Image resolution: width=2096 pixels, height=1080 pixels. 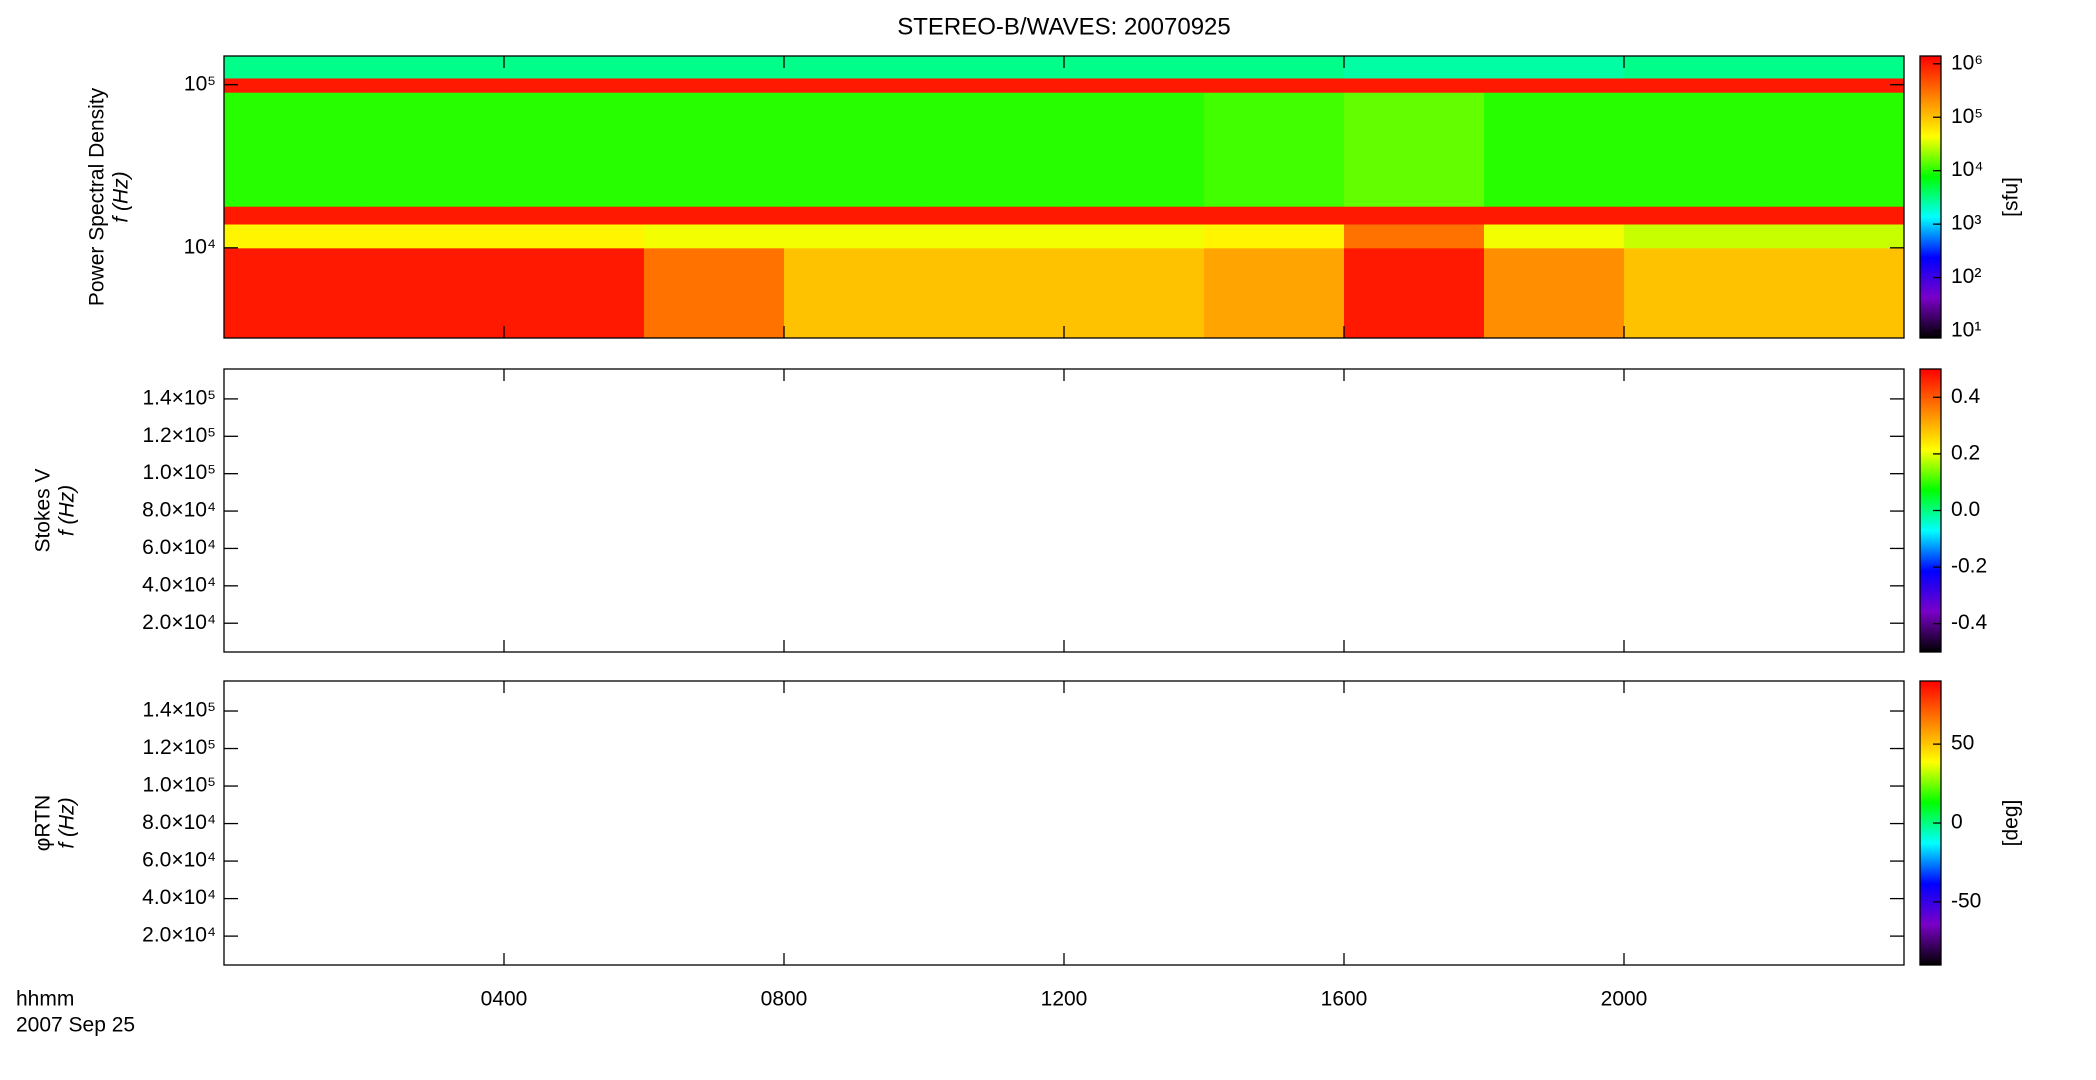 I want to click on chart-title: STEREO-B/WAVES: 20070925, so click(x=1063, y=26).